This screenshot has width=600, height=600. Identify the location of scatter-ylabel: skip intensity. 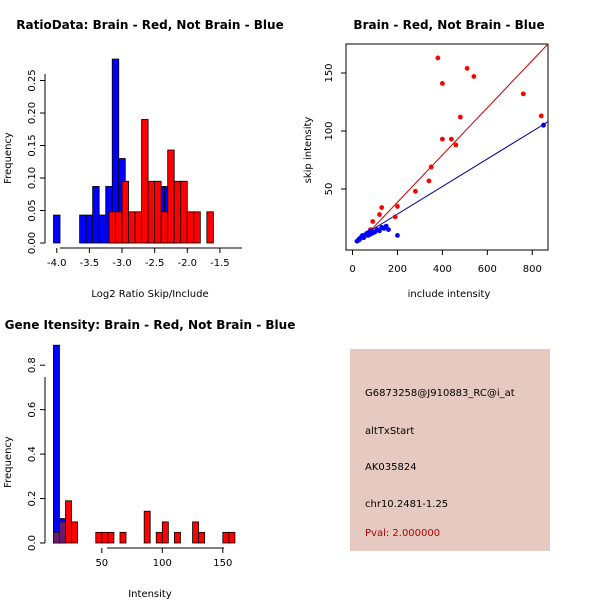
(308, 150).